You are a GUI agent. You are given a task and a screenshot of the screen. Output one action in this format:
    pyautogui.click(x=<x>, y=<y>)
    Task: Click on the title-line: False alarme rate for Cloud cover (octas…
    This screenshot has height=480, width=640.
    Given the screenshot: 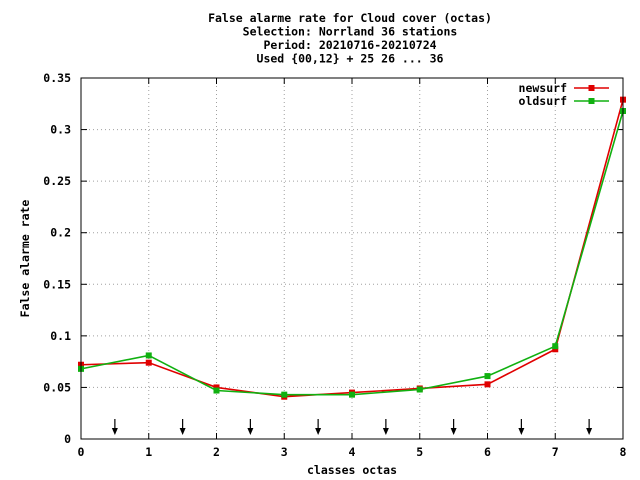 What is the action you would take?
    pyautogui.click(x=350, y=18)
    